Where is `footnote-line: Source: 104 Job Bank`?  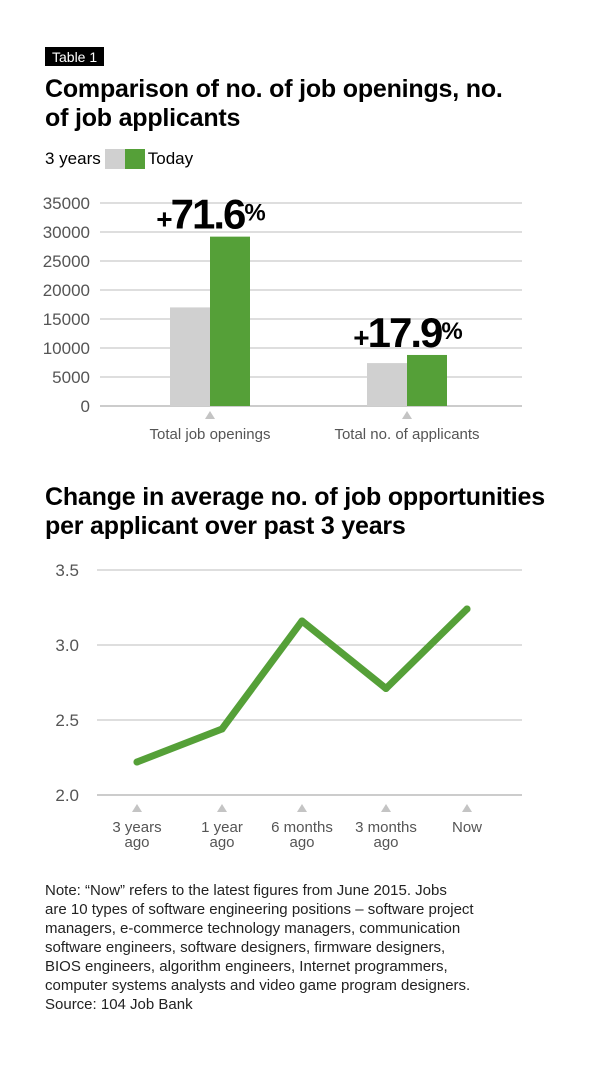 footnote-line: Source: 104 Job Bank is located at coordinates (119, 1004).